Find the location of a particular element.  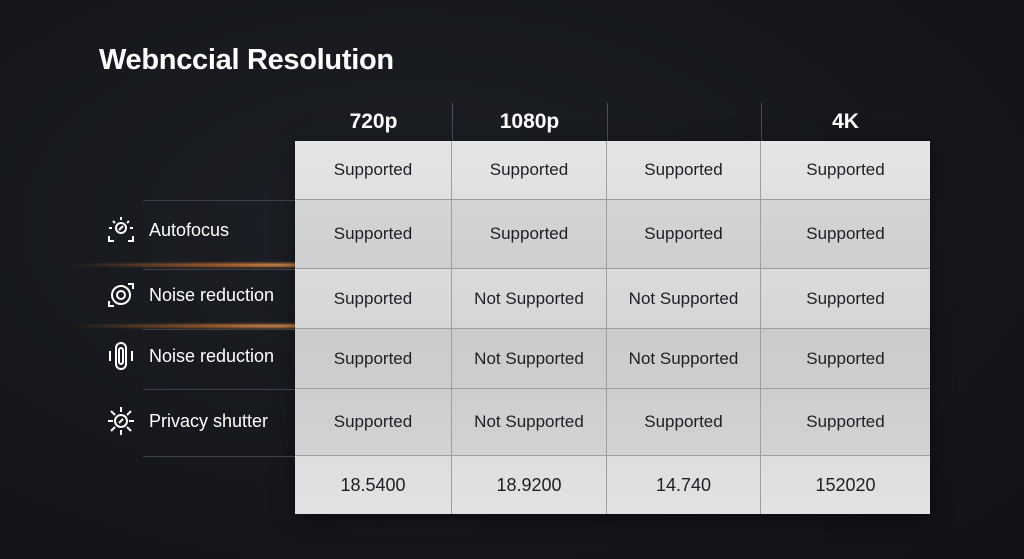

table-cell: 152020 is located at coordinates (845, 484).